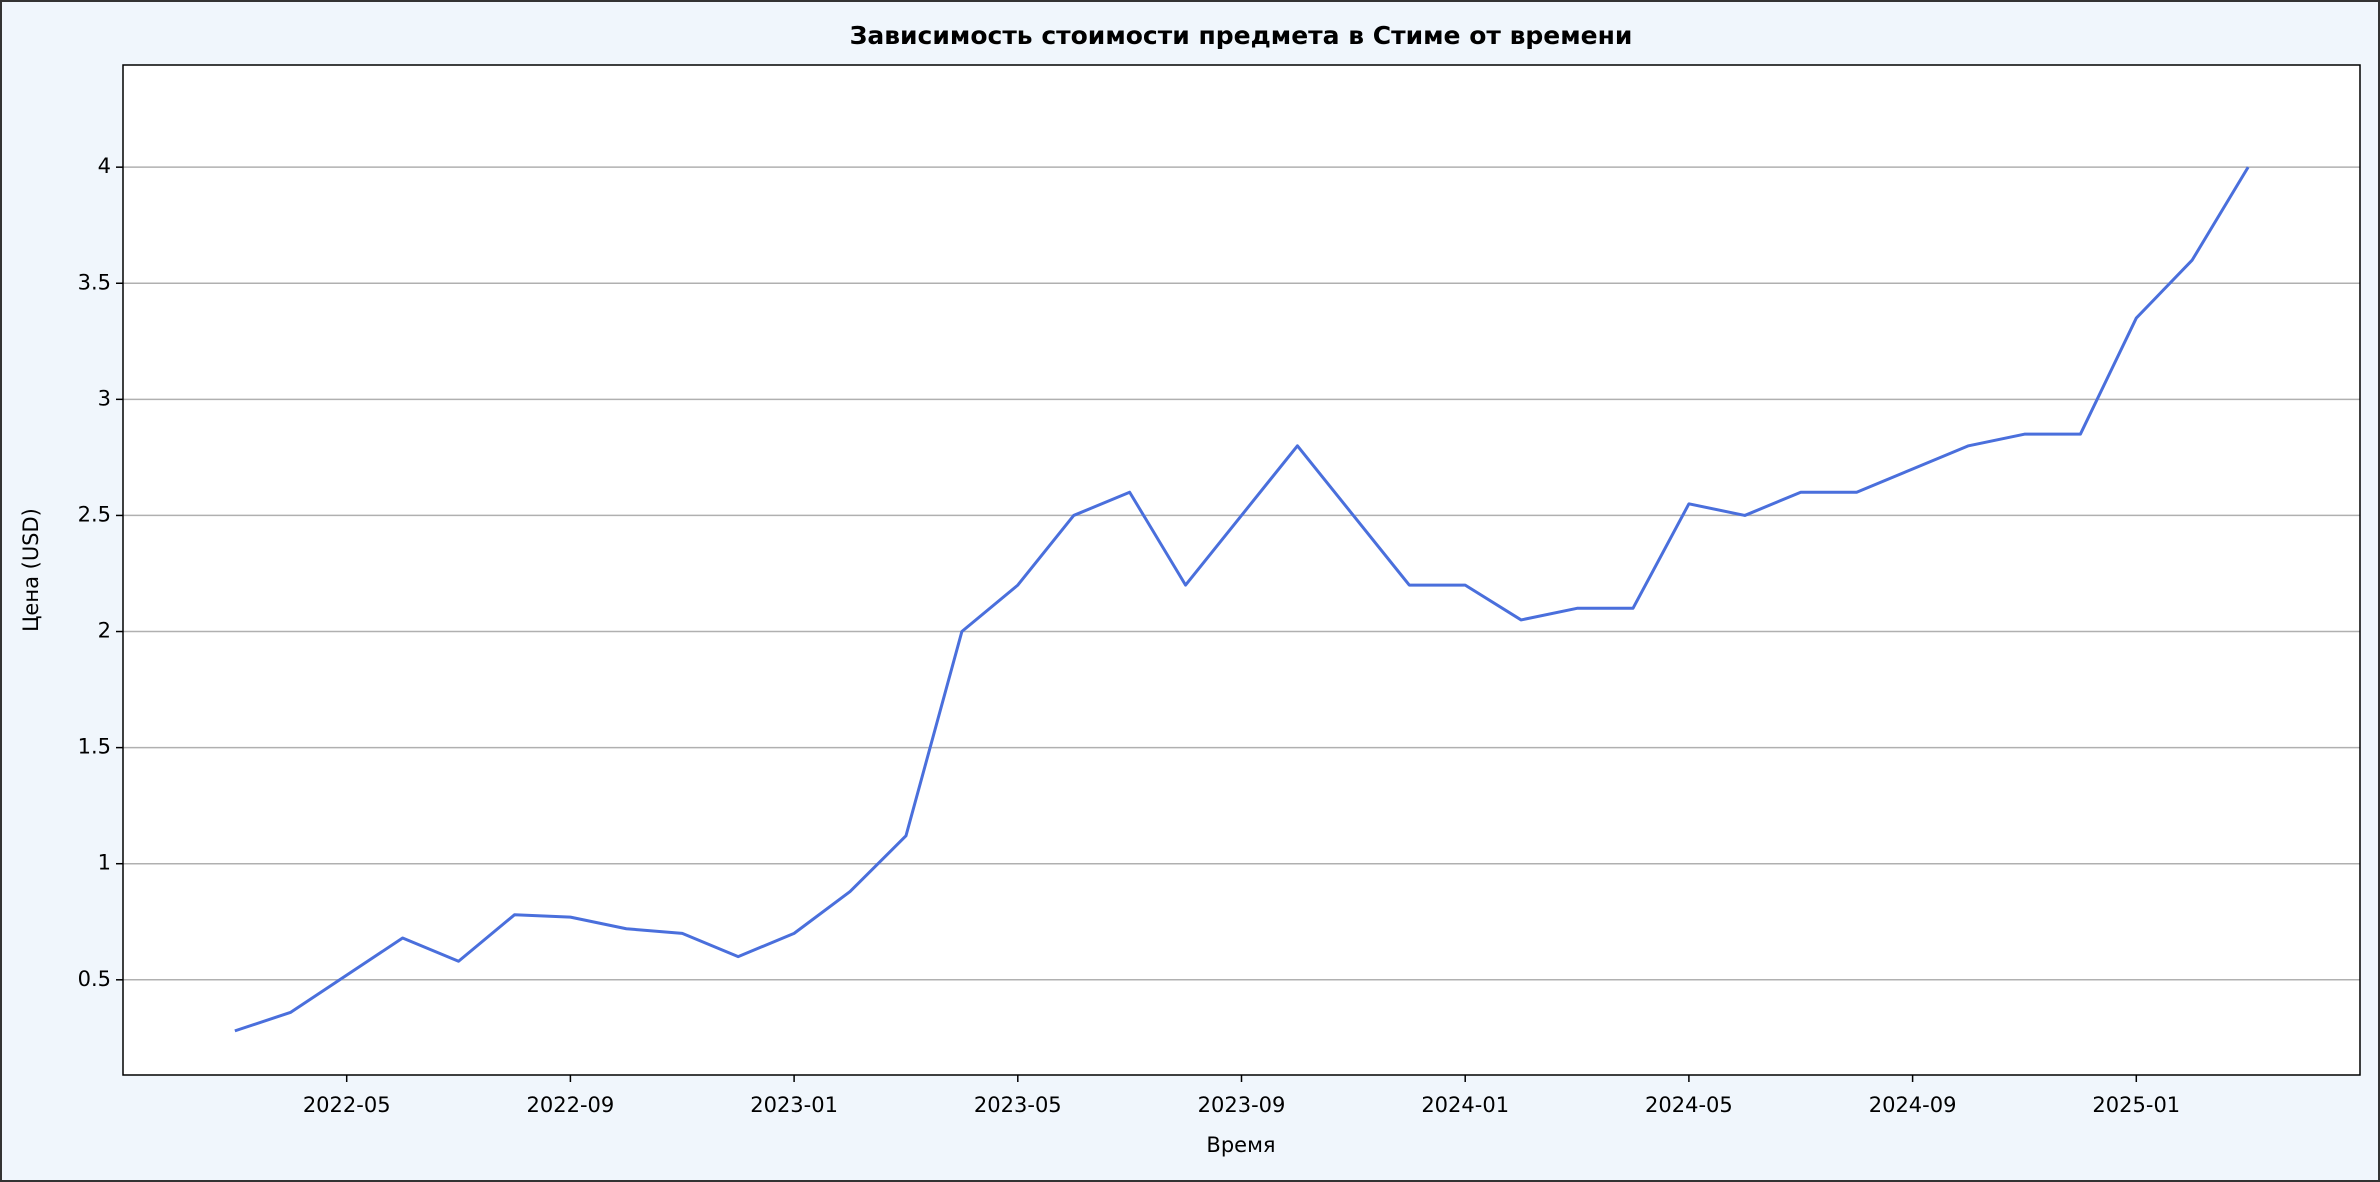 The width and height of the screenshot is (2380, 1182). I want to click on x-axis-label: Время, so click(1240, 1145).